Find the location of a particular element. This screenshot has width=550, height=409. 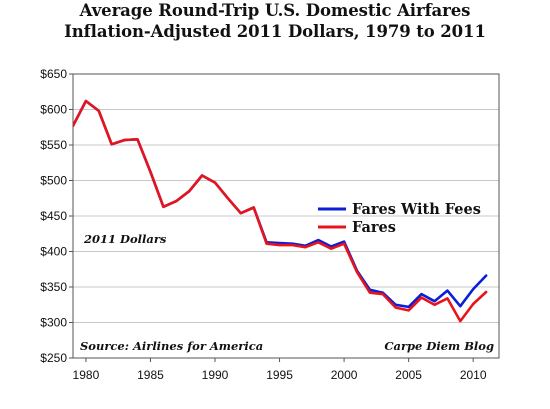

units-note: 2011 Dollars is located at coordinates (125, 239).